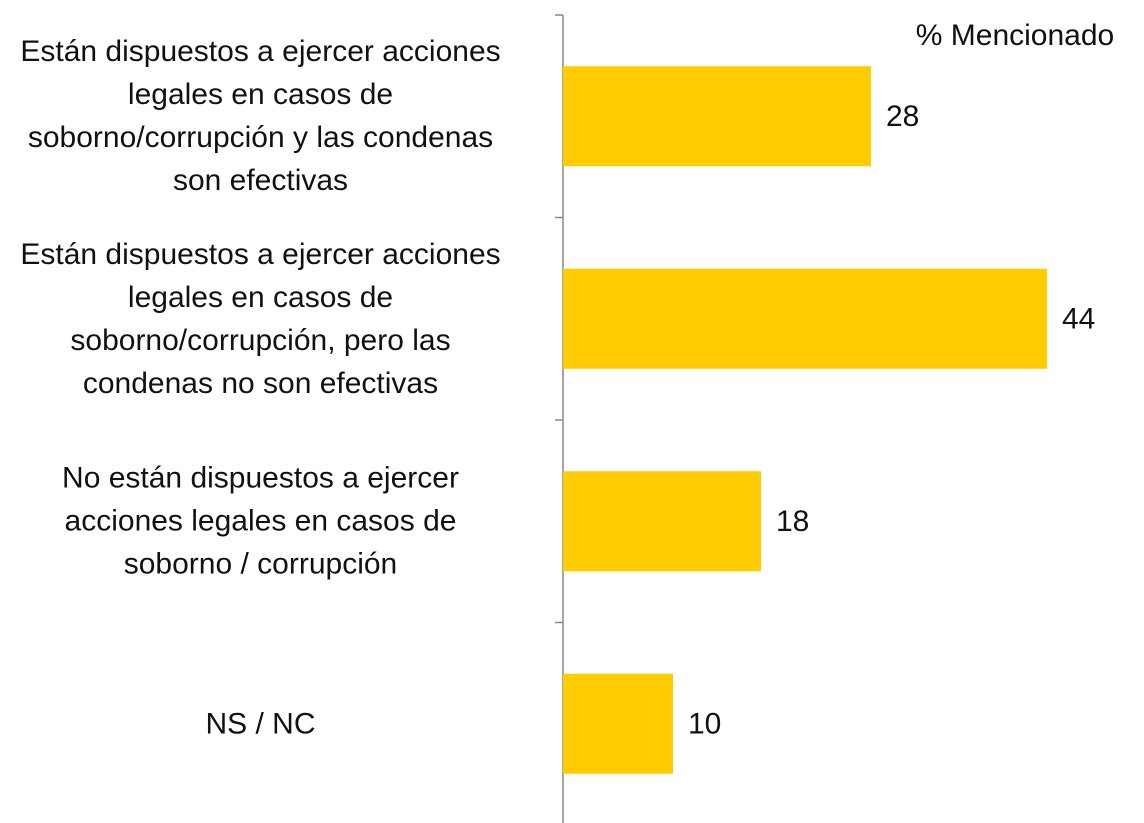  I want to click on value-label: 10, so click(704, 724).